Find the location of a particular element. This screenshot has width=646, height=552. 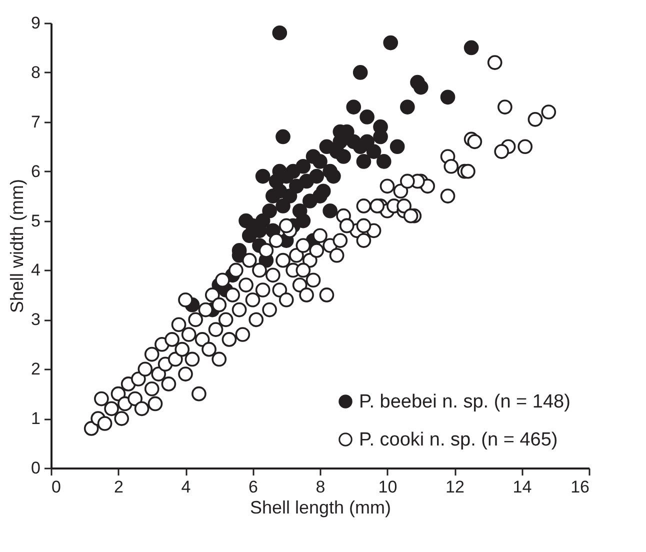

y-tick-label: 9 is located at coordinates (35, 23).